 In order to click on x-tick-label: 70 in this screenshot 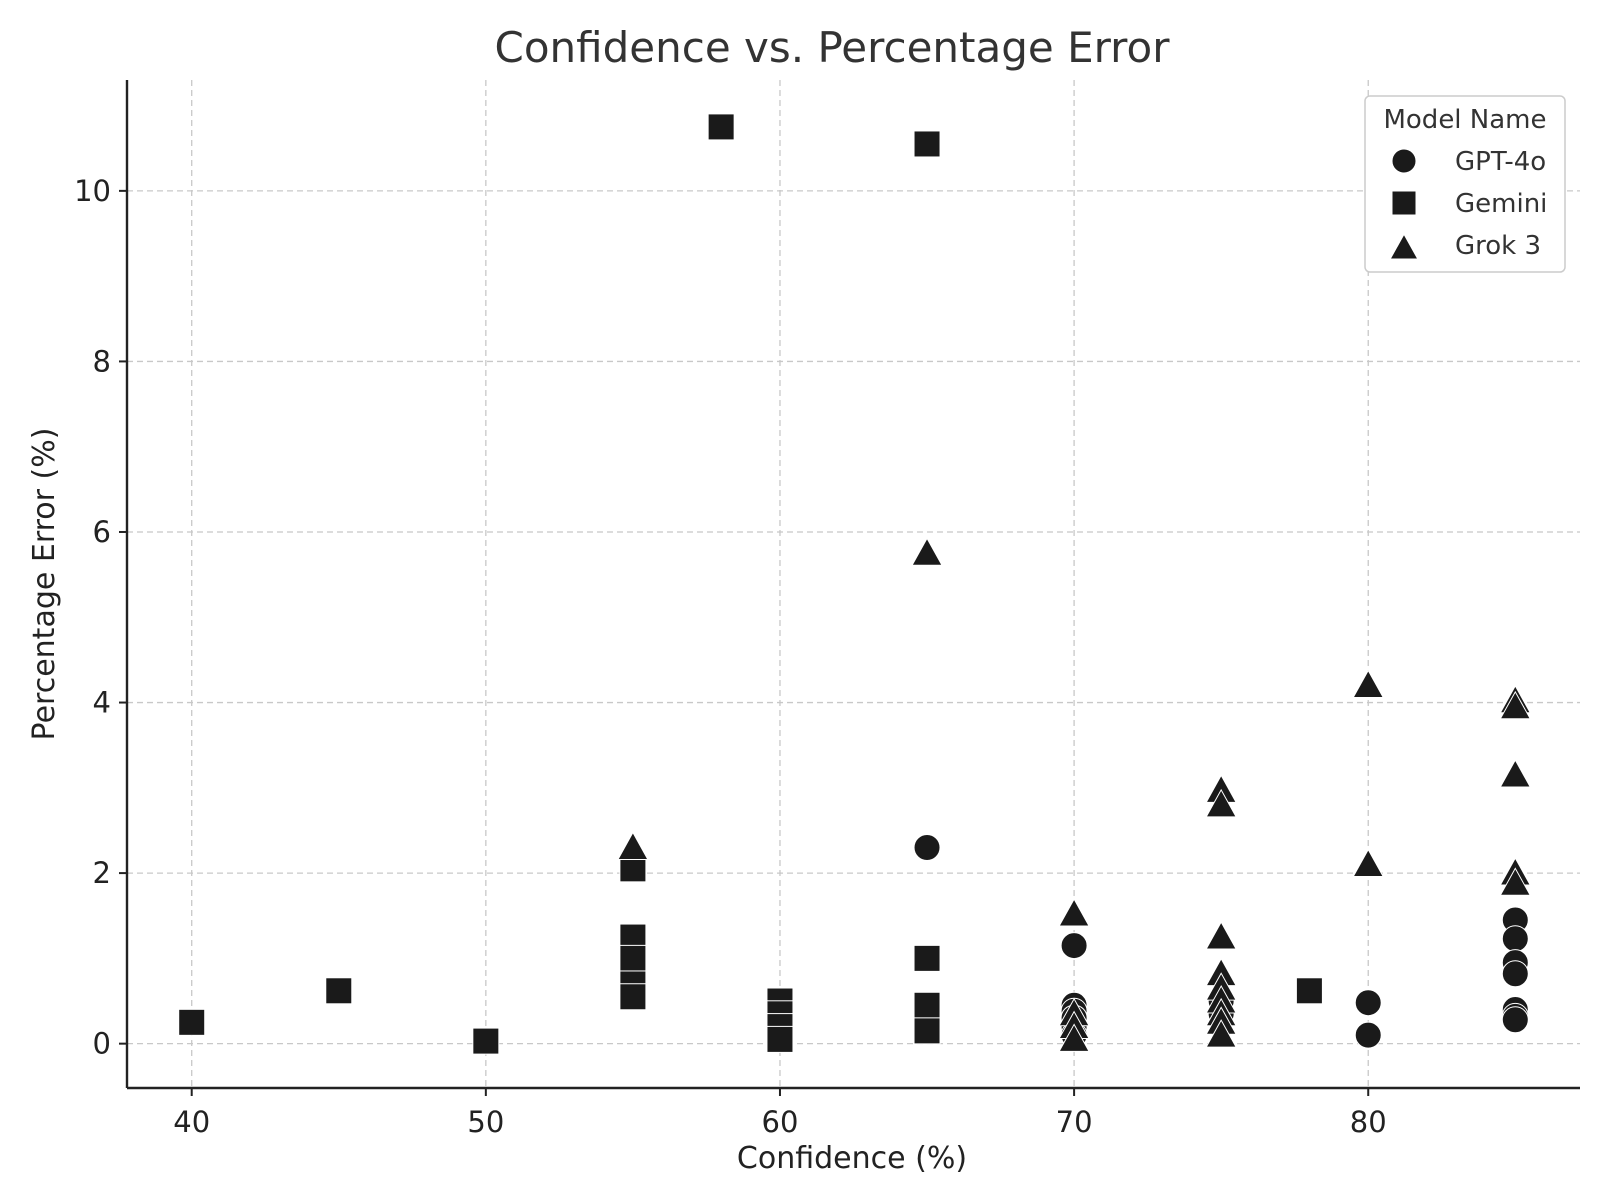, I will do `click(1074, 1122)`.